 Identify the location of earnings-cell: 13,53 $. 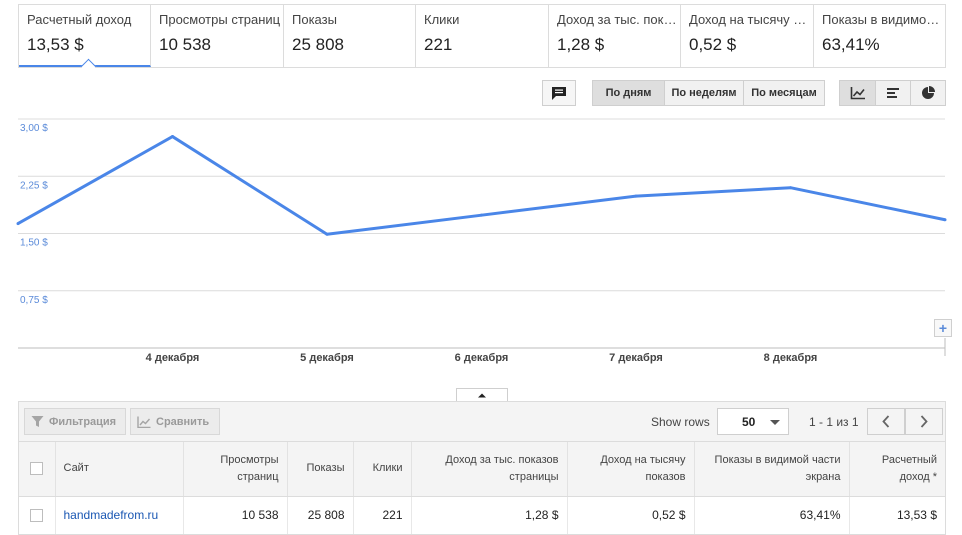
(916, 515).